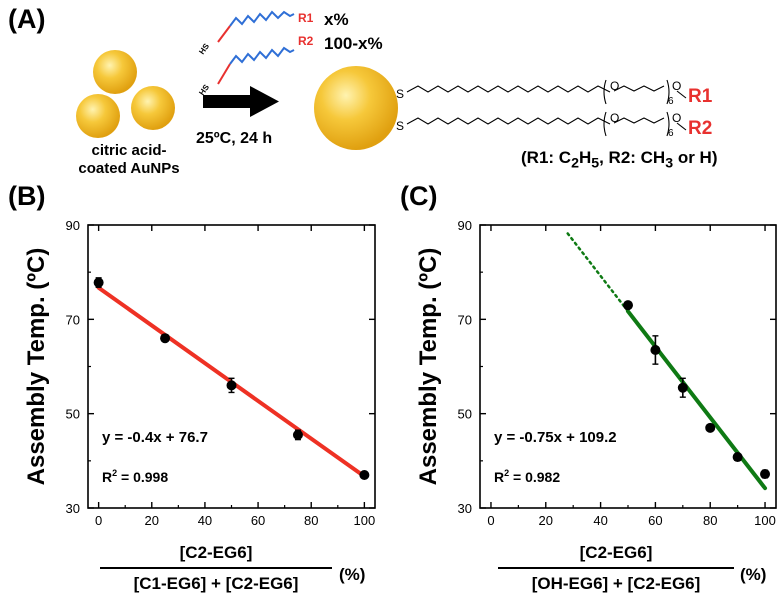  I want to click on chain2-o1: O, so click(614, 118).